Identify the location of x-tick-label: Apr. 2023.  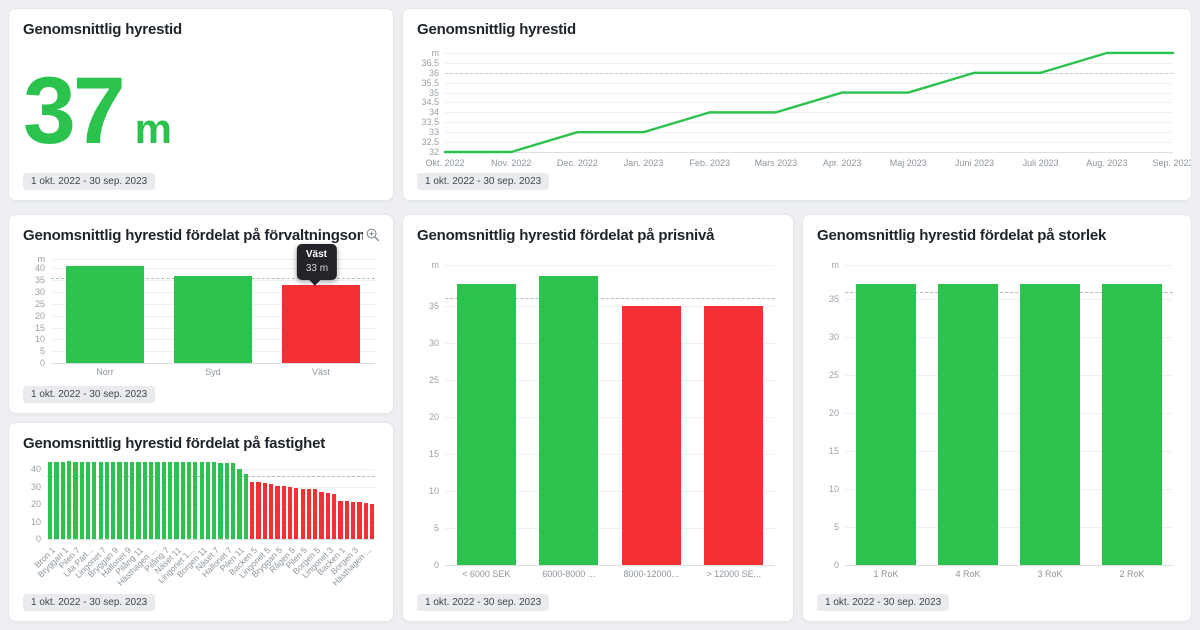
(842, 163).